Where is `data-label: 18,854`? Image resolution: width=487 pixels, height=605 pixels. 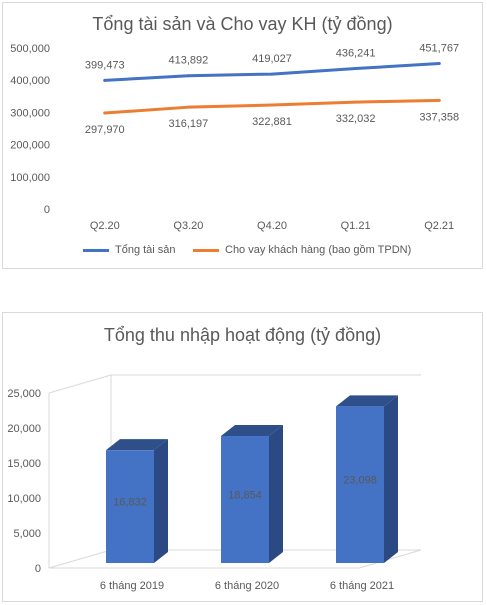 data-label: 18,854 is located at coordinates (245, 496).